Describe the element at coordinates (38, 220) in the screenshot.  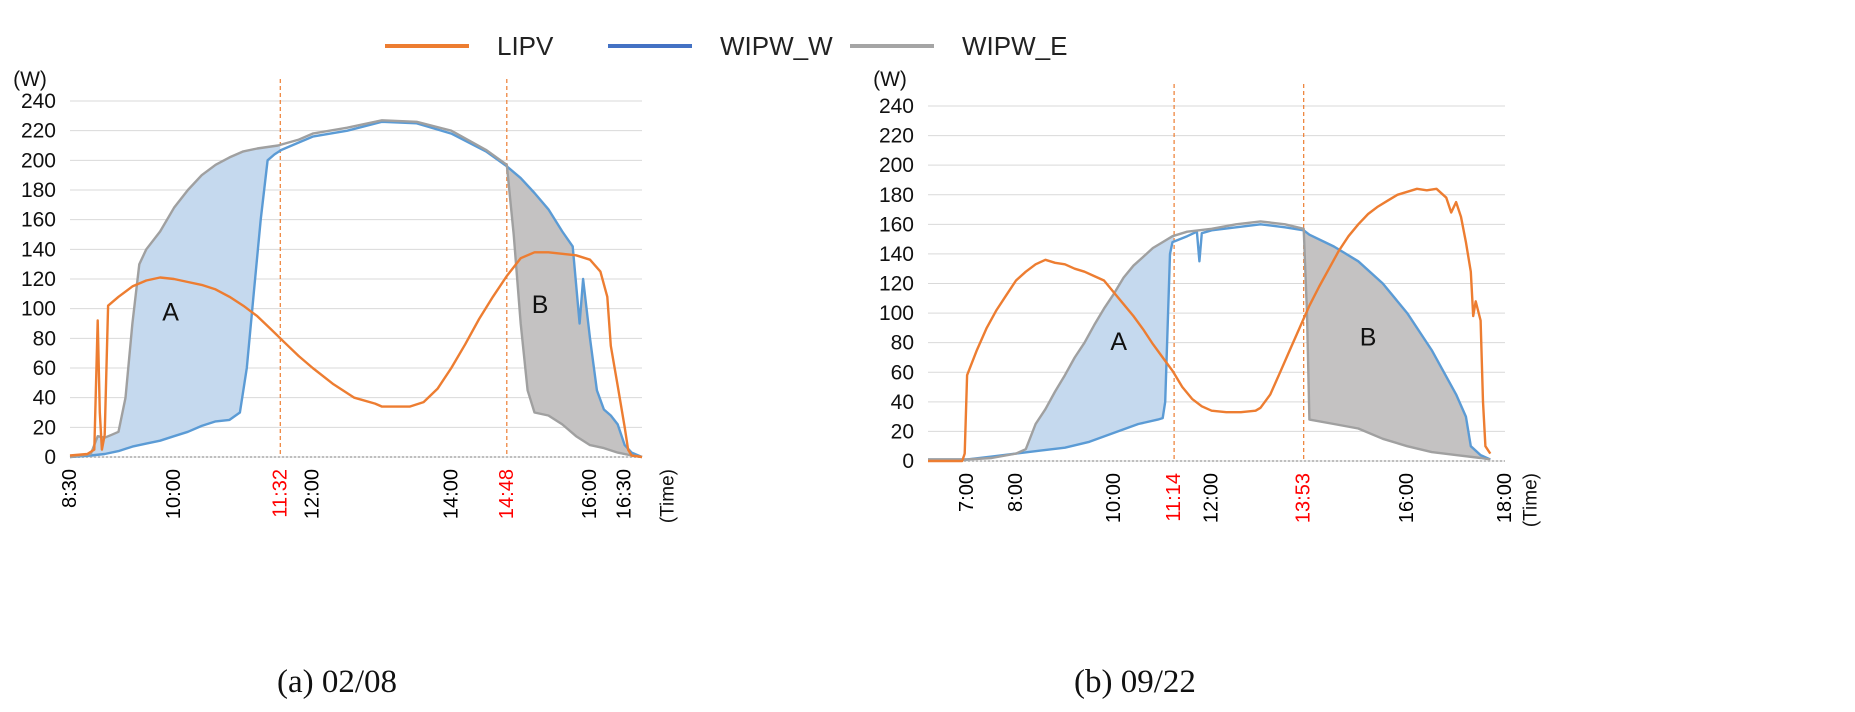
I see `y-tick-a-160: 160` at that location.